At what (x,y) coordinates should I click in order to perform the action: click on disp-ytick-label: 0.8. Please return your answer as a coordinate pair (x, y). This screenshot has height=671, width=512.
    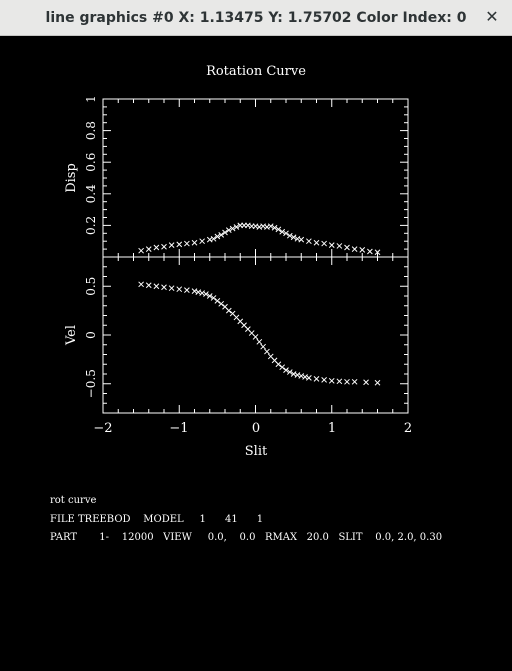
    Looking at the image, I should click on (91, 130).